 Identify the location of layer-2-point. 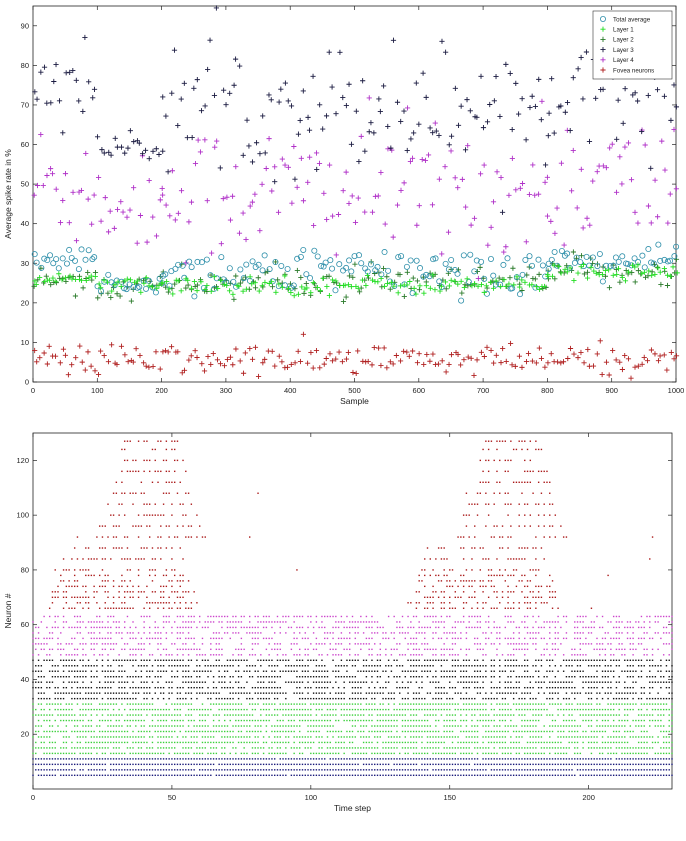
(560, 271).